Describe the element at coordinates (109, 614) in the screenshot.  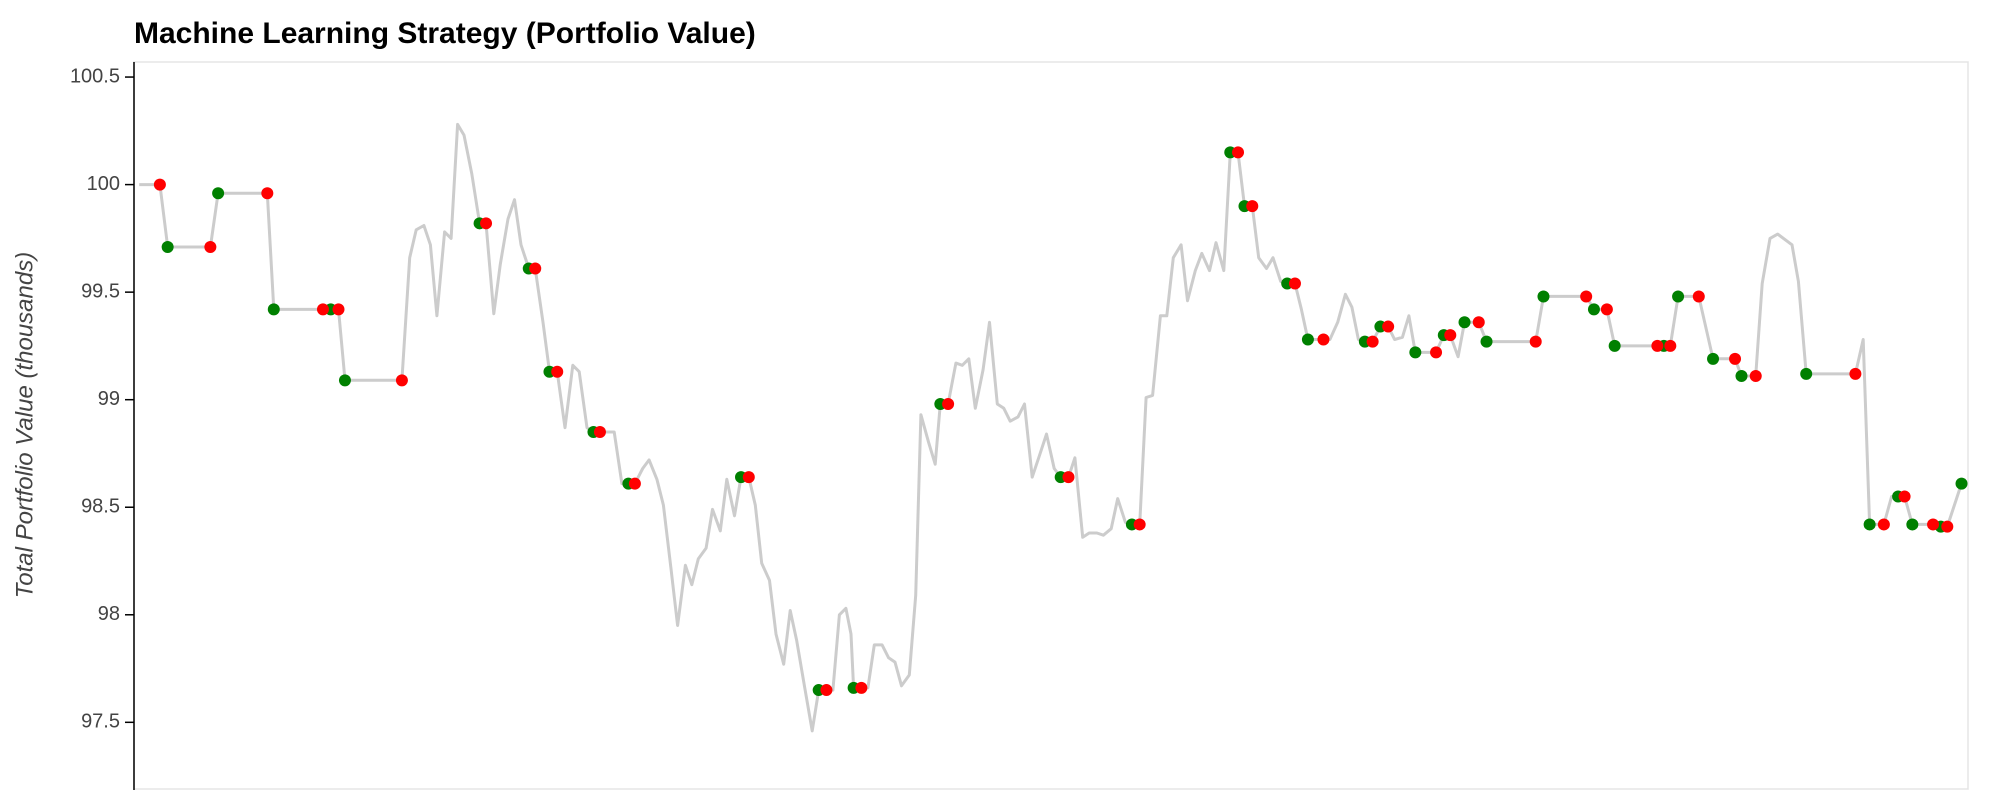
I see `y-tick-label: 98` at that location.